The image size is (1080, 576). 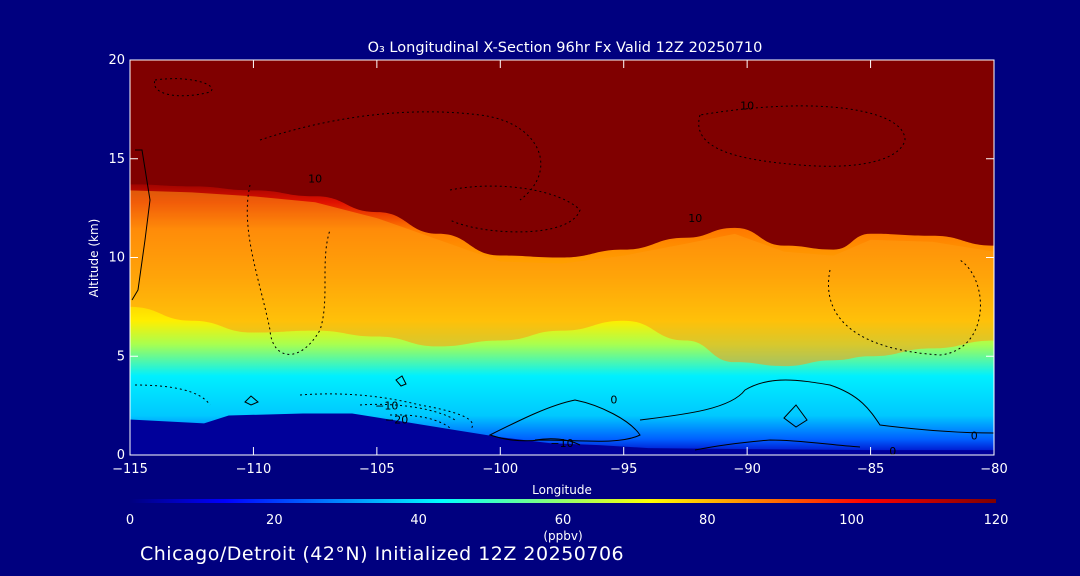 I want to click on colorbar-ticks: 0 20 40 60 80 100 120, so click(x=567, y=520).